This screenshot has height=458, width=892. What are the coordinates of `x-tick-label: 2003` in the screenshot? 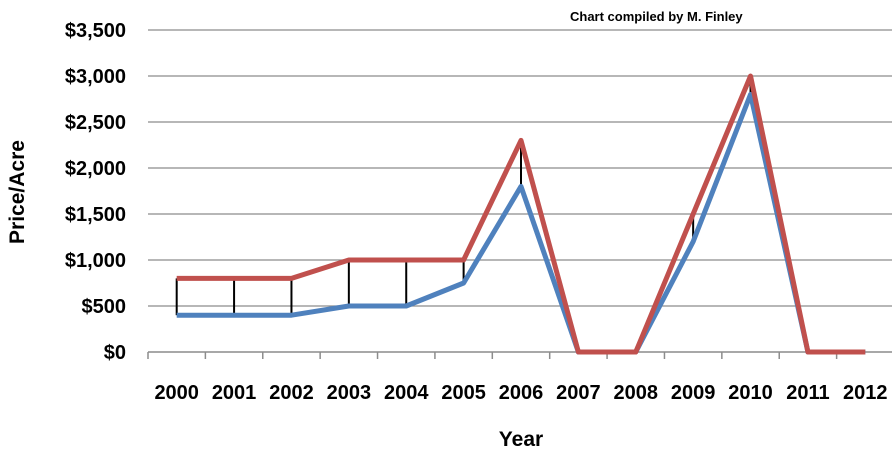 It's located at (349, 393).